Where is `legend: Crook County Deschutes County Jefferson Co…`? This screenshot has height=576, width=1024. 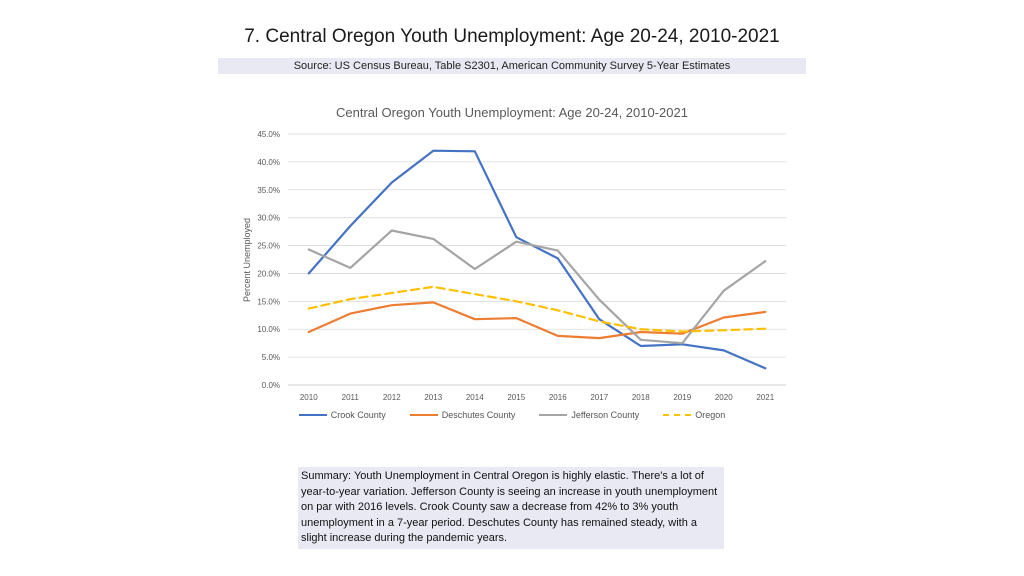
legend: Crook County Deschutes County Jefferson Co… is located at coordinates (512, 415).